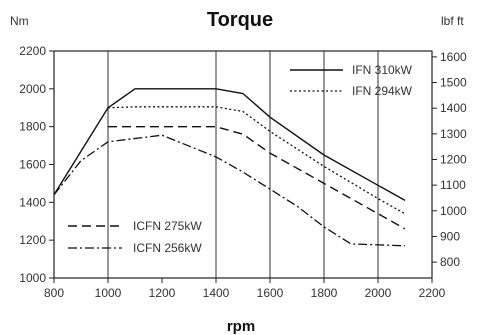 This screenshot has height=335, width=480. I want to click on y-right-tick-label: 1000, so click(453, 211).